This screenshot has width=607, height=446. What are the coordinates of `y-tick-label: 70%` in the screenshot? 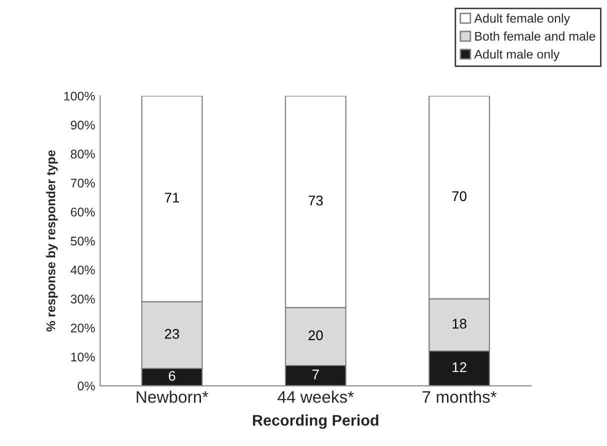 It's located at (82, 183).